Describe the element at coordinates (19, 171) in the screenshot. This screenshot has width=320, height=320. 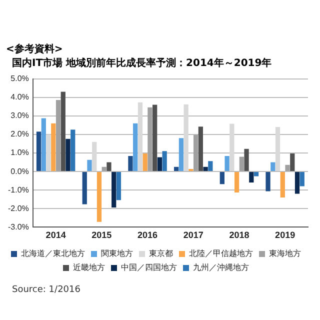
I see `y-tick-label: 0.0%` at that location.